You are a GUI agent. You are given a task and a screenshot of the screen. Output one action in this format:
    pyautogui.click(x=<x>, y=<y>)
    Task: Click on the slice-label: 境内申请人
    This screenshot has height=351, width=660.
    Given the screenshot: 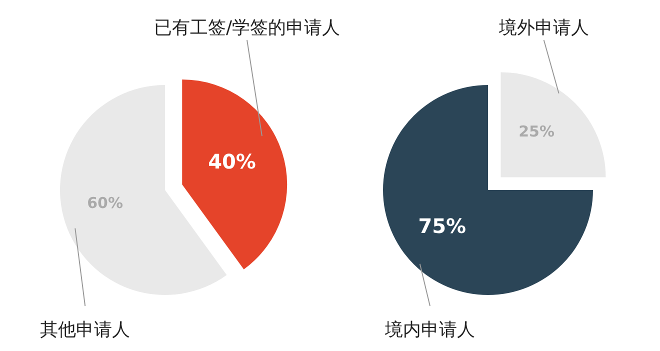 What is the action you would take?
    pyautogui.click(x=429, y=330)
    